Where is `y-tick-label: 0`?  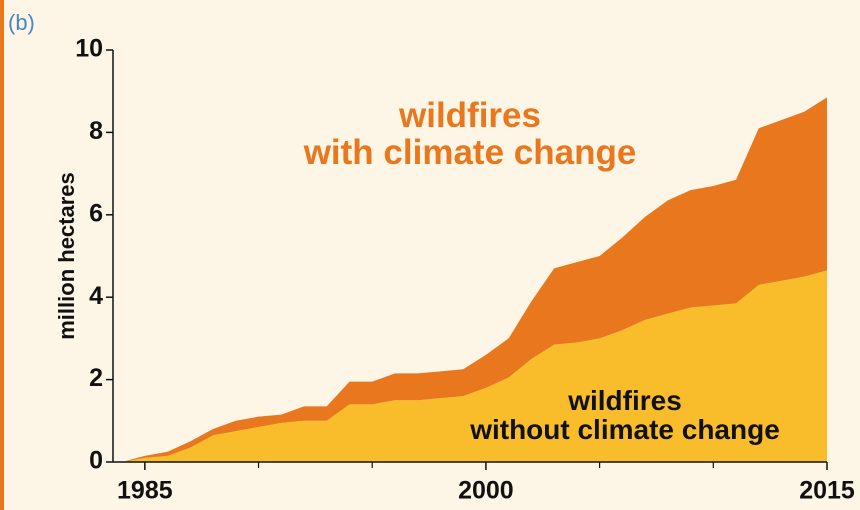
y-tick-label: 0 is located at coordinates (96, 461).